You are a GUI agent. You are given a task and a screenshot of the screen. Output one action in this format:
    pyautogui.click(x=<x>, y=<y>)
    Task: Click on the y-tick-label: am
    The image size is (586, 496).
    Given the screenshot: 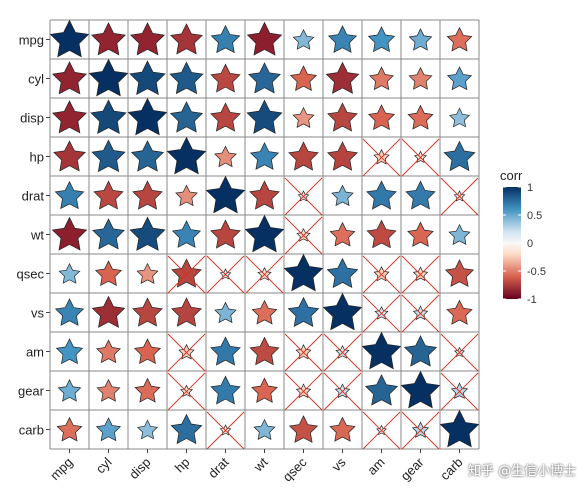 What is the action you would take?
    pyautogui.click(x=35, y=352)
    